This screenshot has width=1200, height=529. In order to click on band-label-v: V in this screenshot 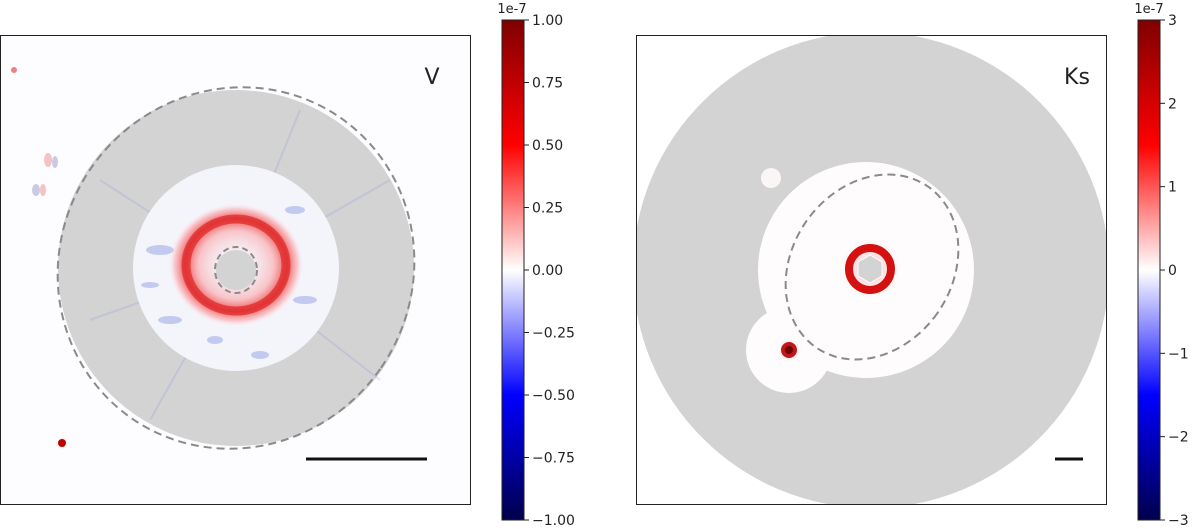, I will do `click(431, 77)`.